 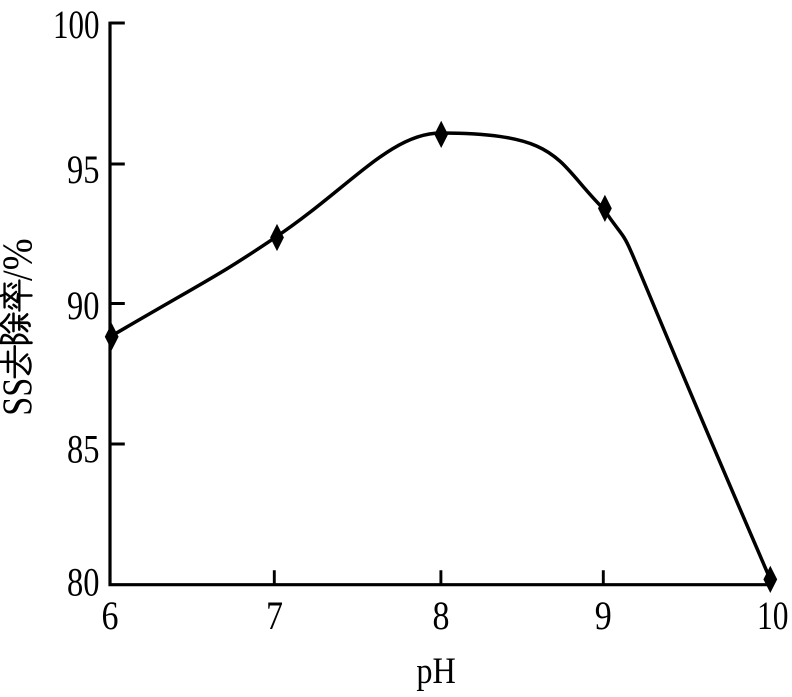 I want to click on svg-text: 90, so click(x=83, y=305).